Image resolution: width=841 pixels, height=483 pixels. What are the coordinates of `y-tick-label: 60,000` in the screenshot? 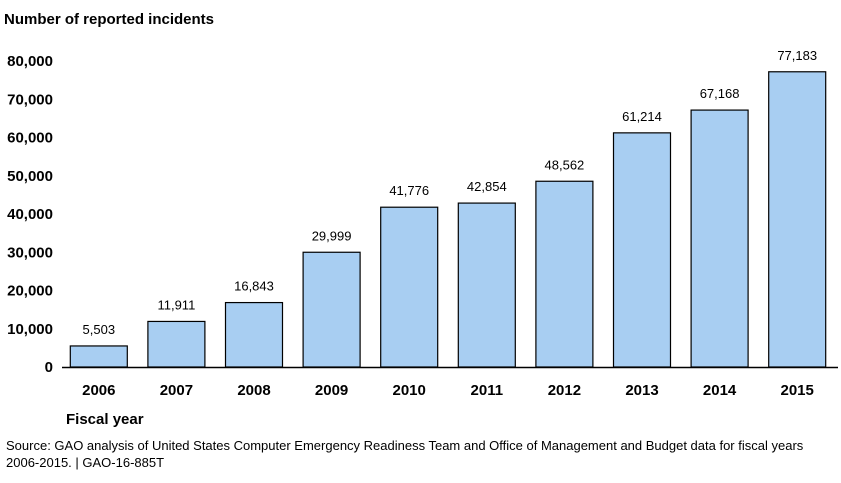 It's located at (30, 138).